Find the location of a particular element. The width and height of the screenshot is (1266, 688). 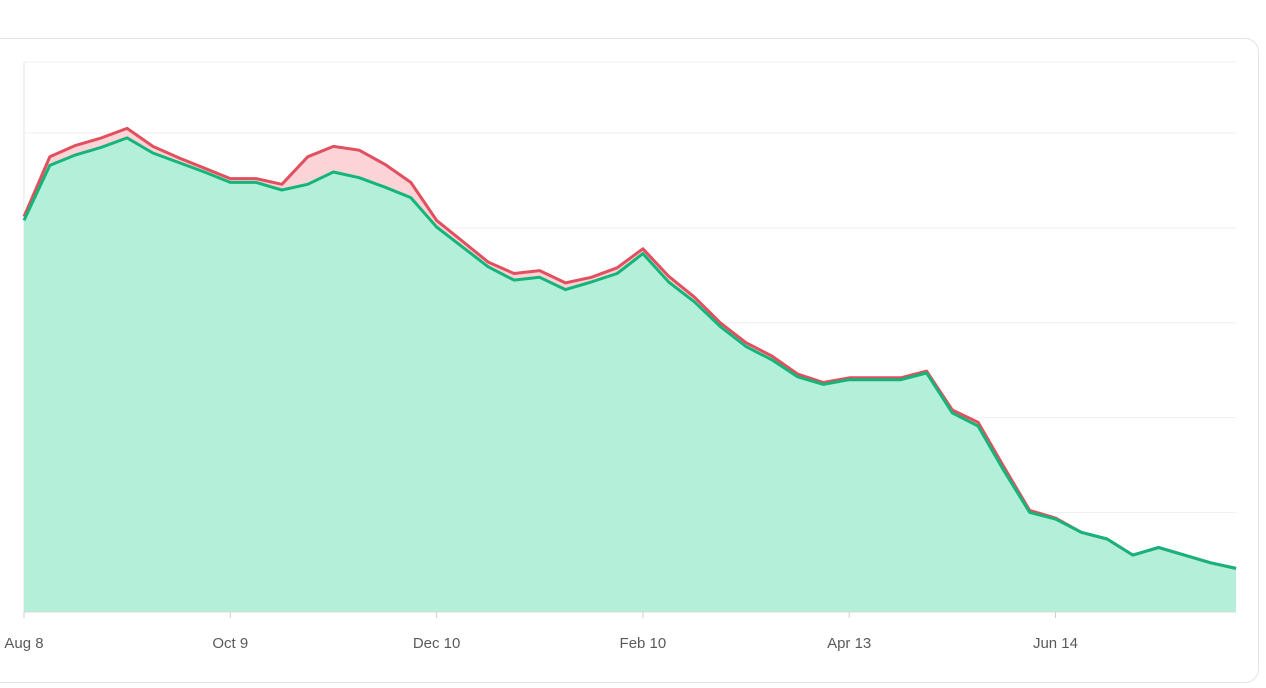

x-tick-label: Jun 14 is located at coordinates (1055, 643).